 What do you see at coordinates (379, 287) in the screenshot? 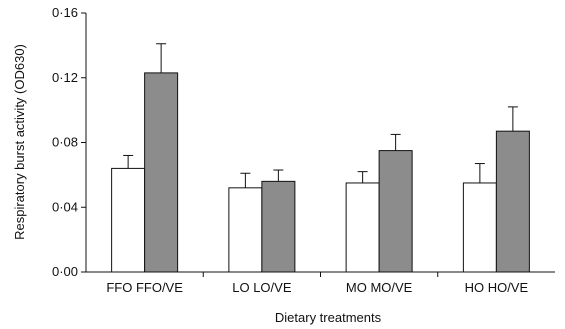
I see `x-tick-label: MO MO/VE` at bounding box center [379, 287].